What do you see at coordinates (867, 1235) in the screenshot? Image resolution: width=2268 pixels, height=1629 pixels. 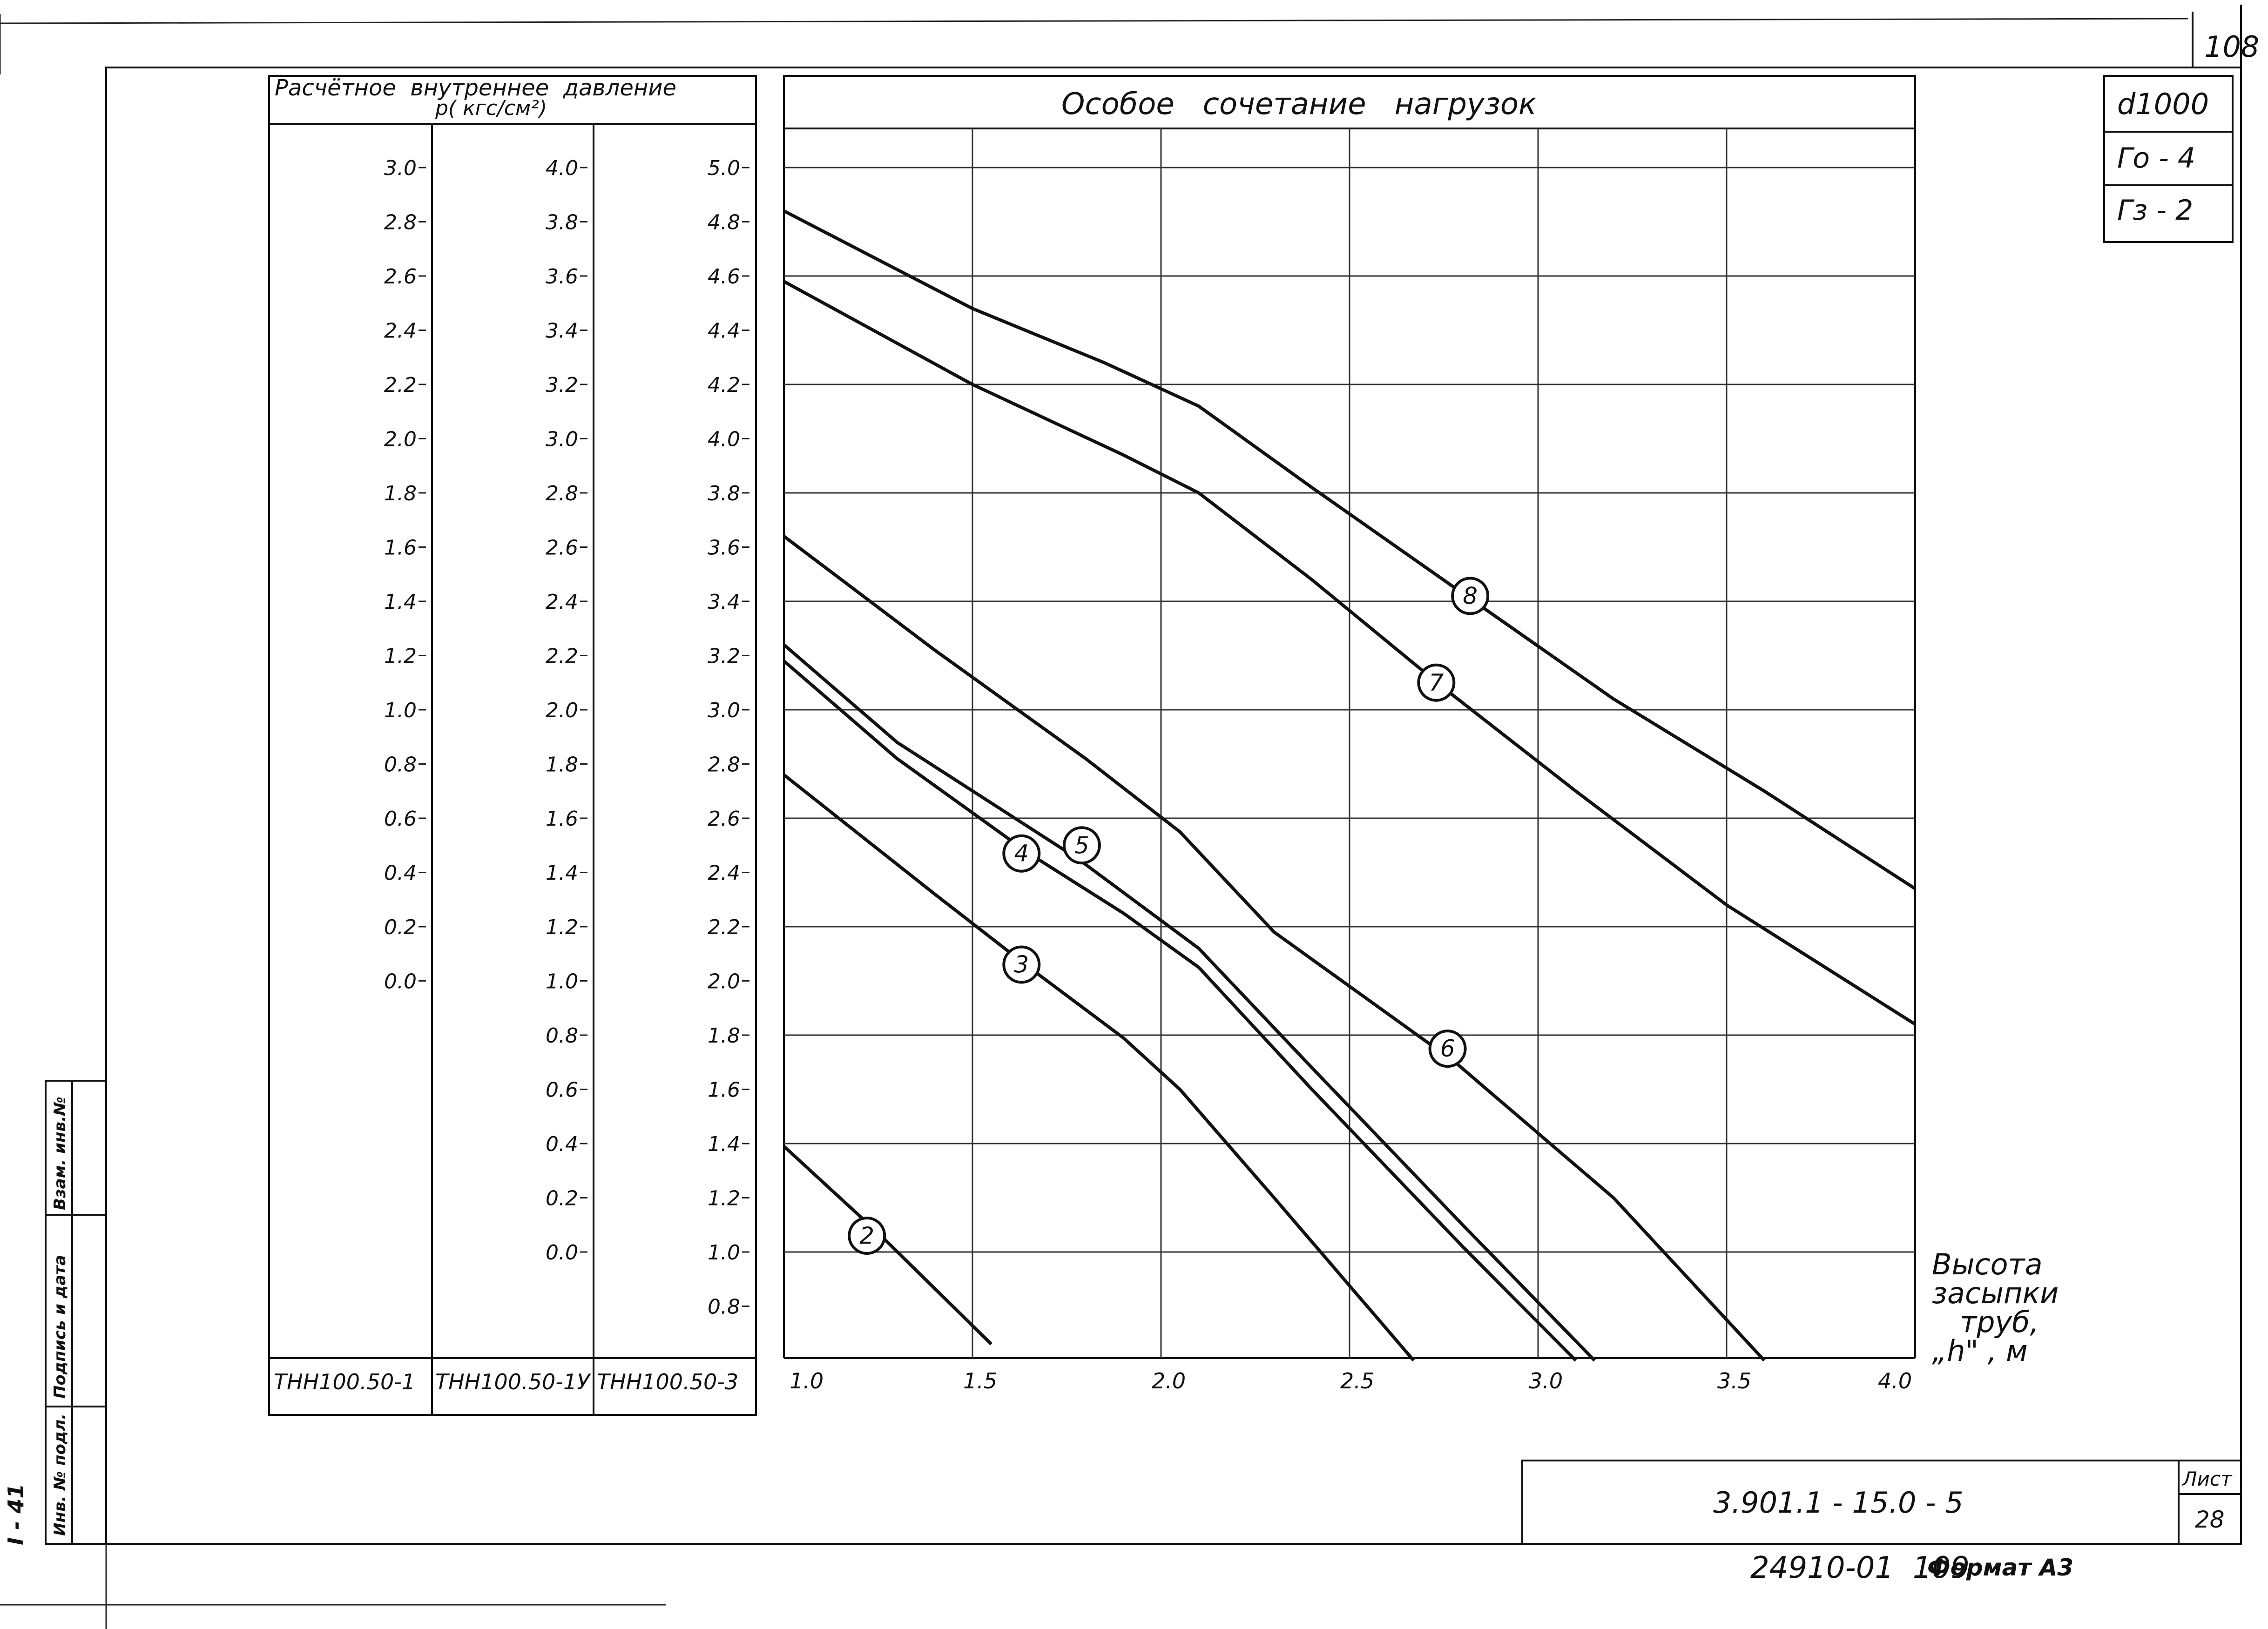 I see `series-label-text: 2` at bounding box center [867, 1235].